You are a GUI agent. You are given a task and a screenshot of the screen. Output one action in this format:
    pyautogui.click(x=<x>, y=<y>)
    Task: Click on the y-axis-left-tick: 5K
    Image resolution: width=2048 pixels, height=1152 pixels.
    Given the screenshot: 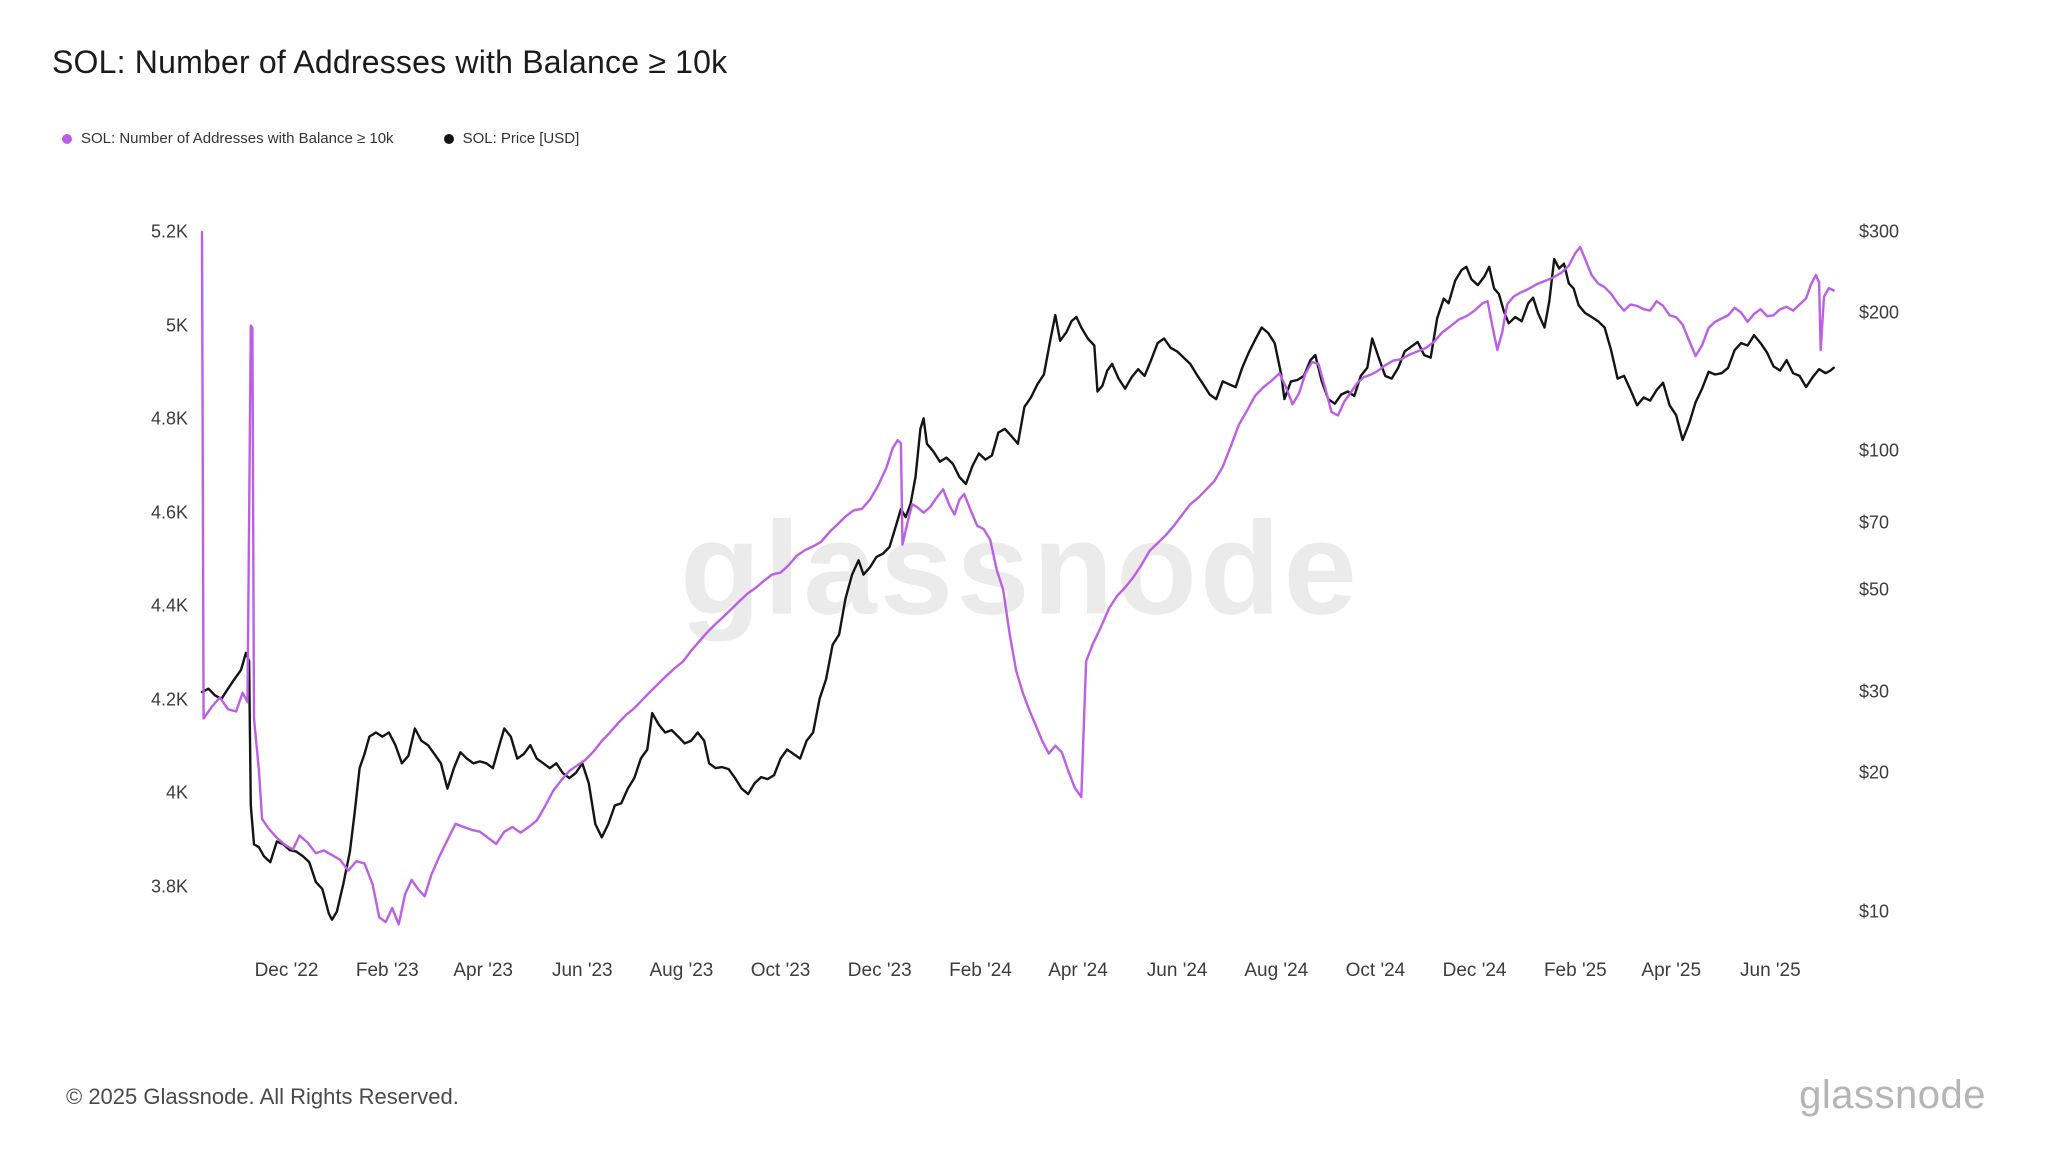 What is the action you would take?
    pyautogui.click(x=176, y=325)
    